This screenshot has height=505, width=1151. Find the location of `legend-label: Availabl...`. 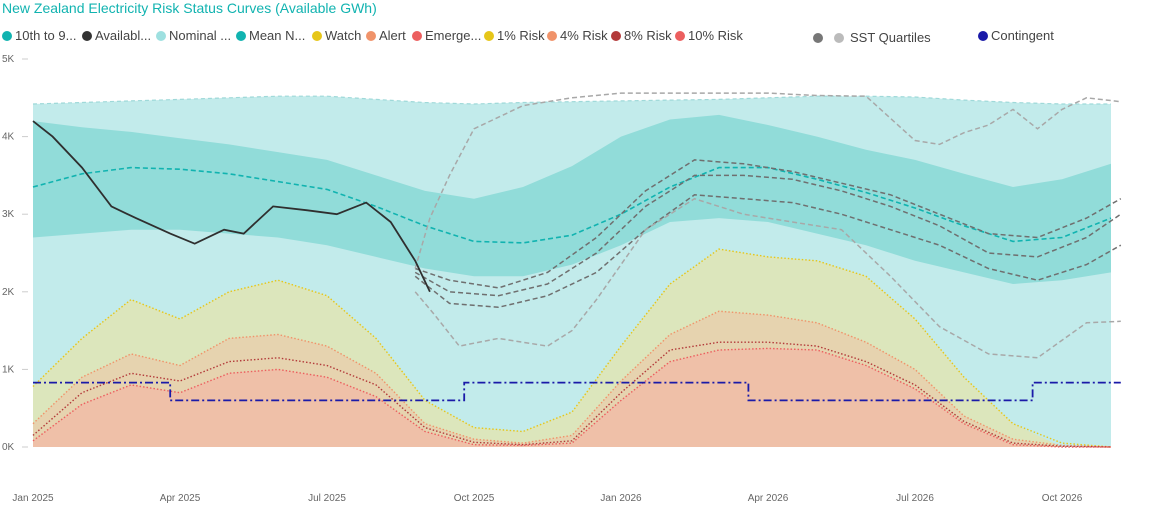

legend-label: Availabl... is located at coordinates (123, 35).